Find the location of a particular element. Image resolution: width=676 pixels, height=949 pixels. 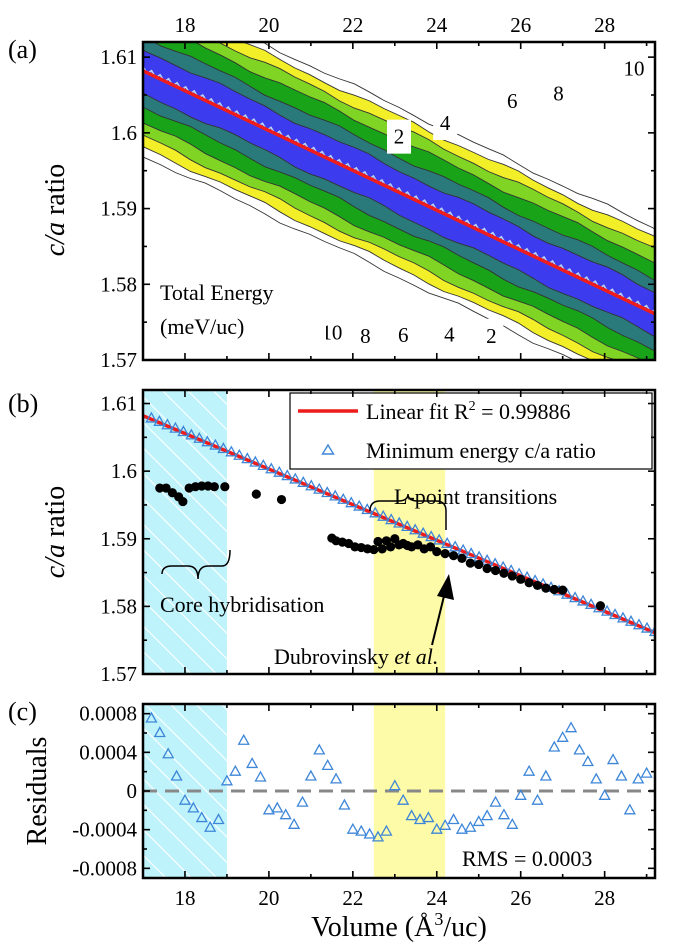

core-annotation: Core hybridisation is located at coordinates (242, 604).